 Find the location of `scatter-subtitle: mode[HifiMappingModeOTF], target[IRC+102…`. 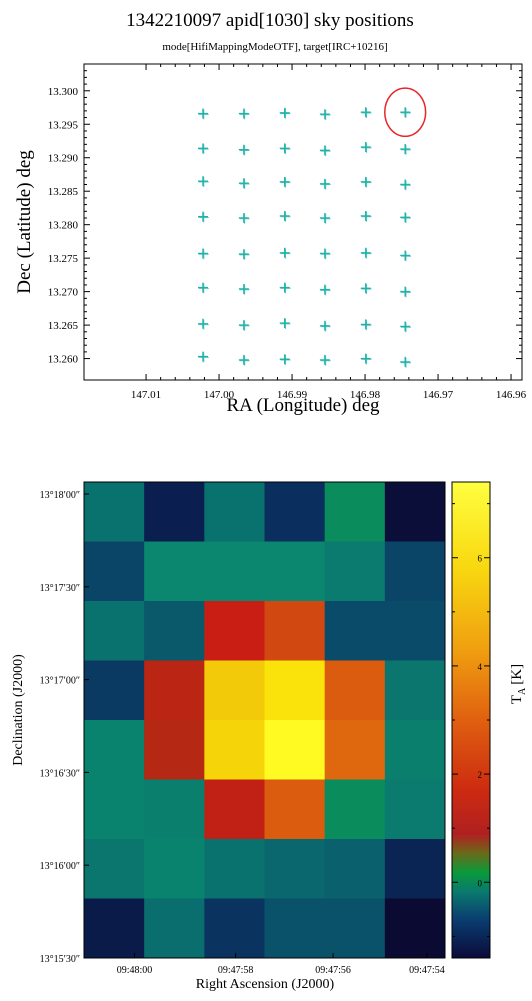

scatter-subtitle: mode[HifiMappingModeOTF], target[IRC+102… is located at coordinates (274, 47).